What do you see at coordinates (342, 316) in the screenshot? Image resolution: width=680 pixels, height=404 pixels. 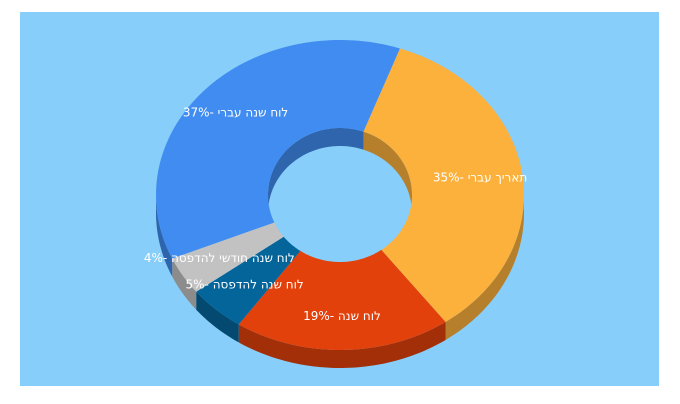 I see `data-label: לוח שנה -19%` at bounding box center [342, 316].